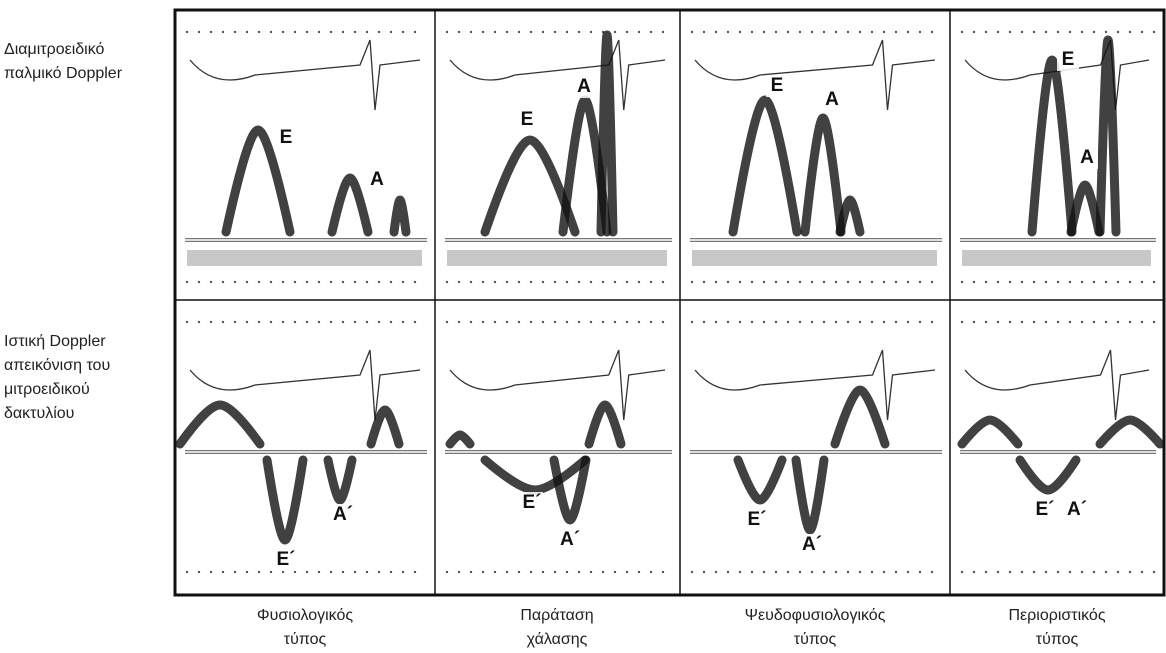  Describe the element at coordinates (556, 615) in the screenshot. I see `column-label: Παράταση` at that location.